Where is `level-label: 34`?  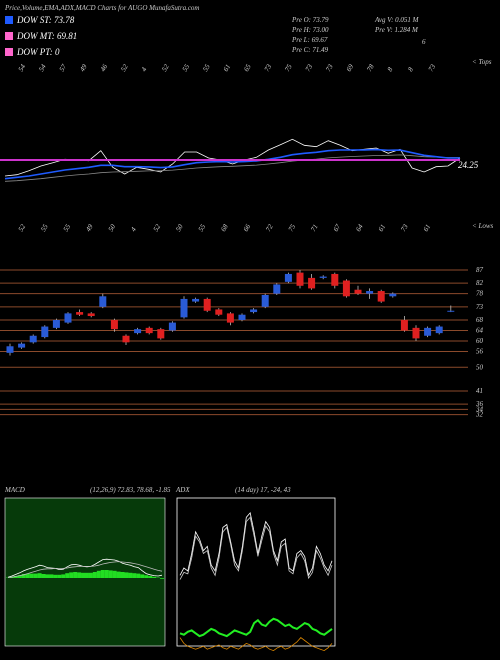
level-label: 34 is located at coordinates (479, 409).